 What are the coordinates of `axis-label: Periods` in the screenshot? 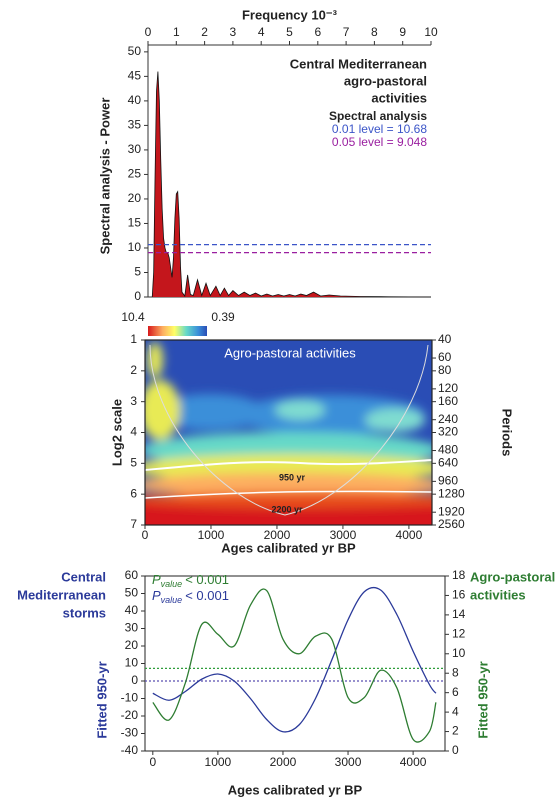 It's located at (507, 433).